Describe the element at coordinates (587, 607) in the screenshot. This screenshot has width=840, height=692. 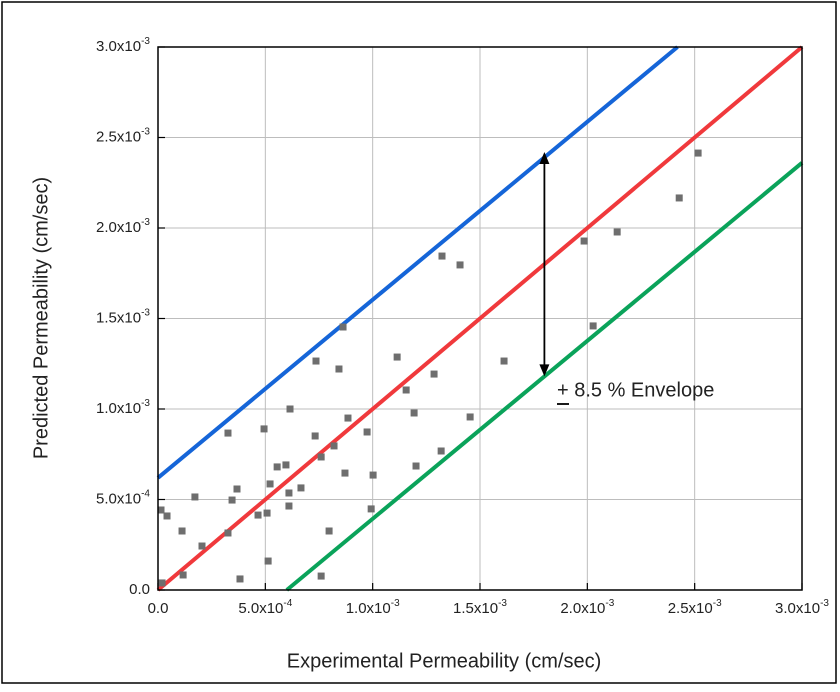
I see `x-tick-label: 2.0x10⁻³` at that location.